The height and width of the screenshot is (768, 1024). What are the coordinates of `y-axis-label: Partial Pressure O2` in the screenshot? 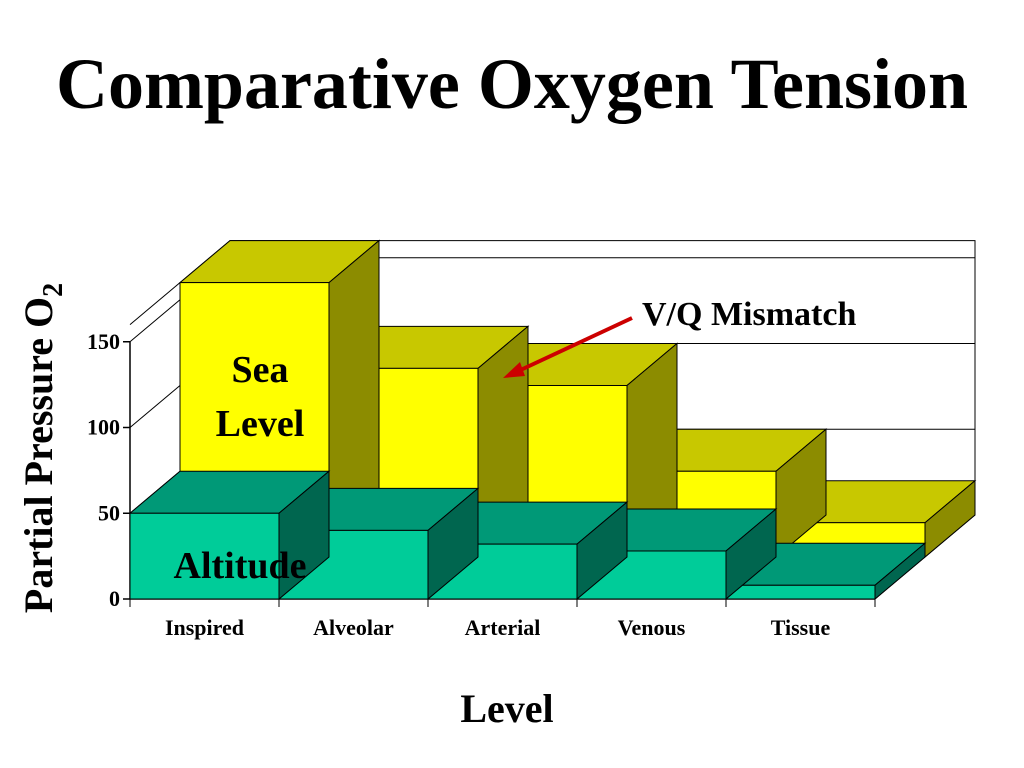 It's located at (42, 448).